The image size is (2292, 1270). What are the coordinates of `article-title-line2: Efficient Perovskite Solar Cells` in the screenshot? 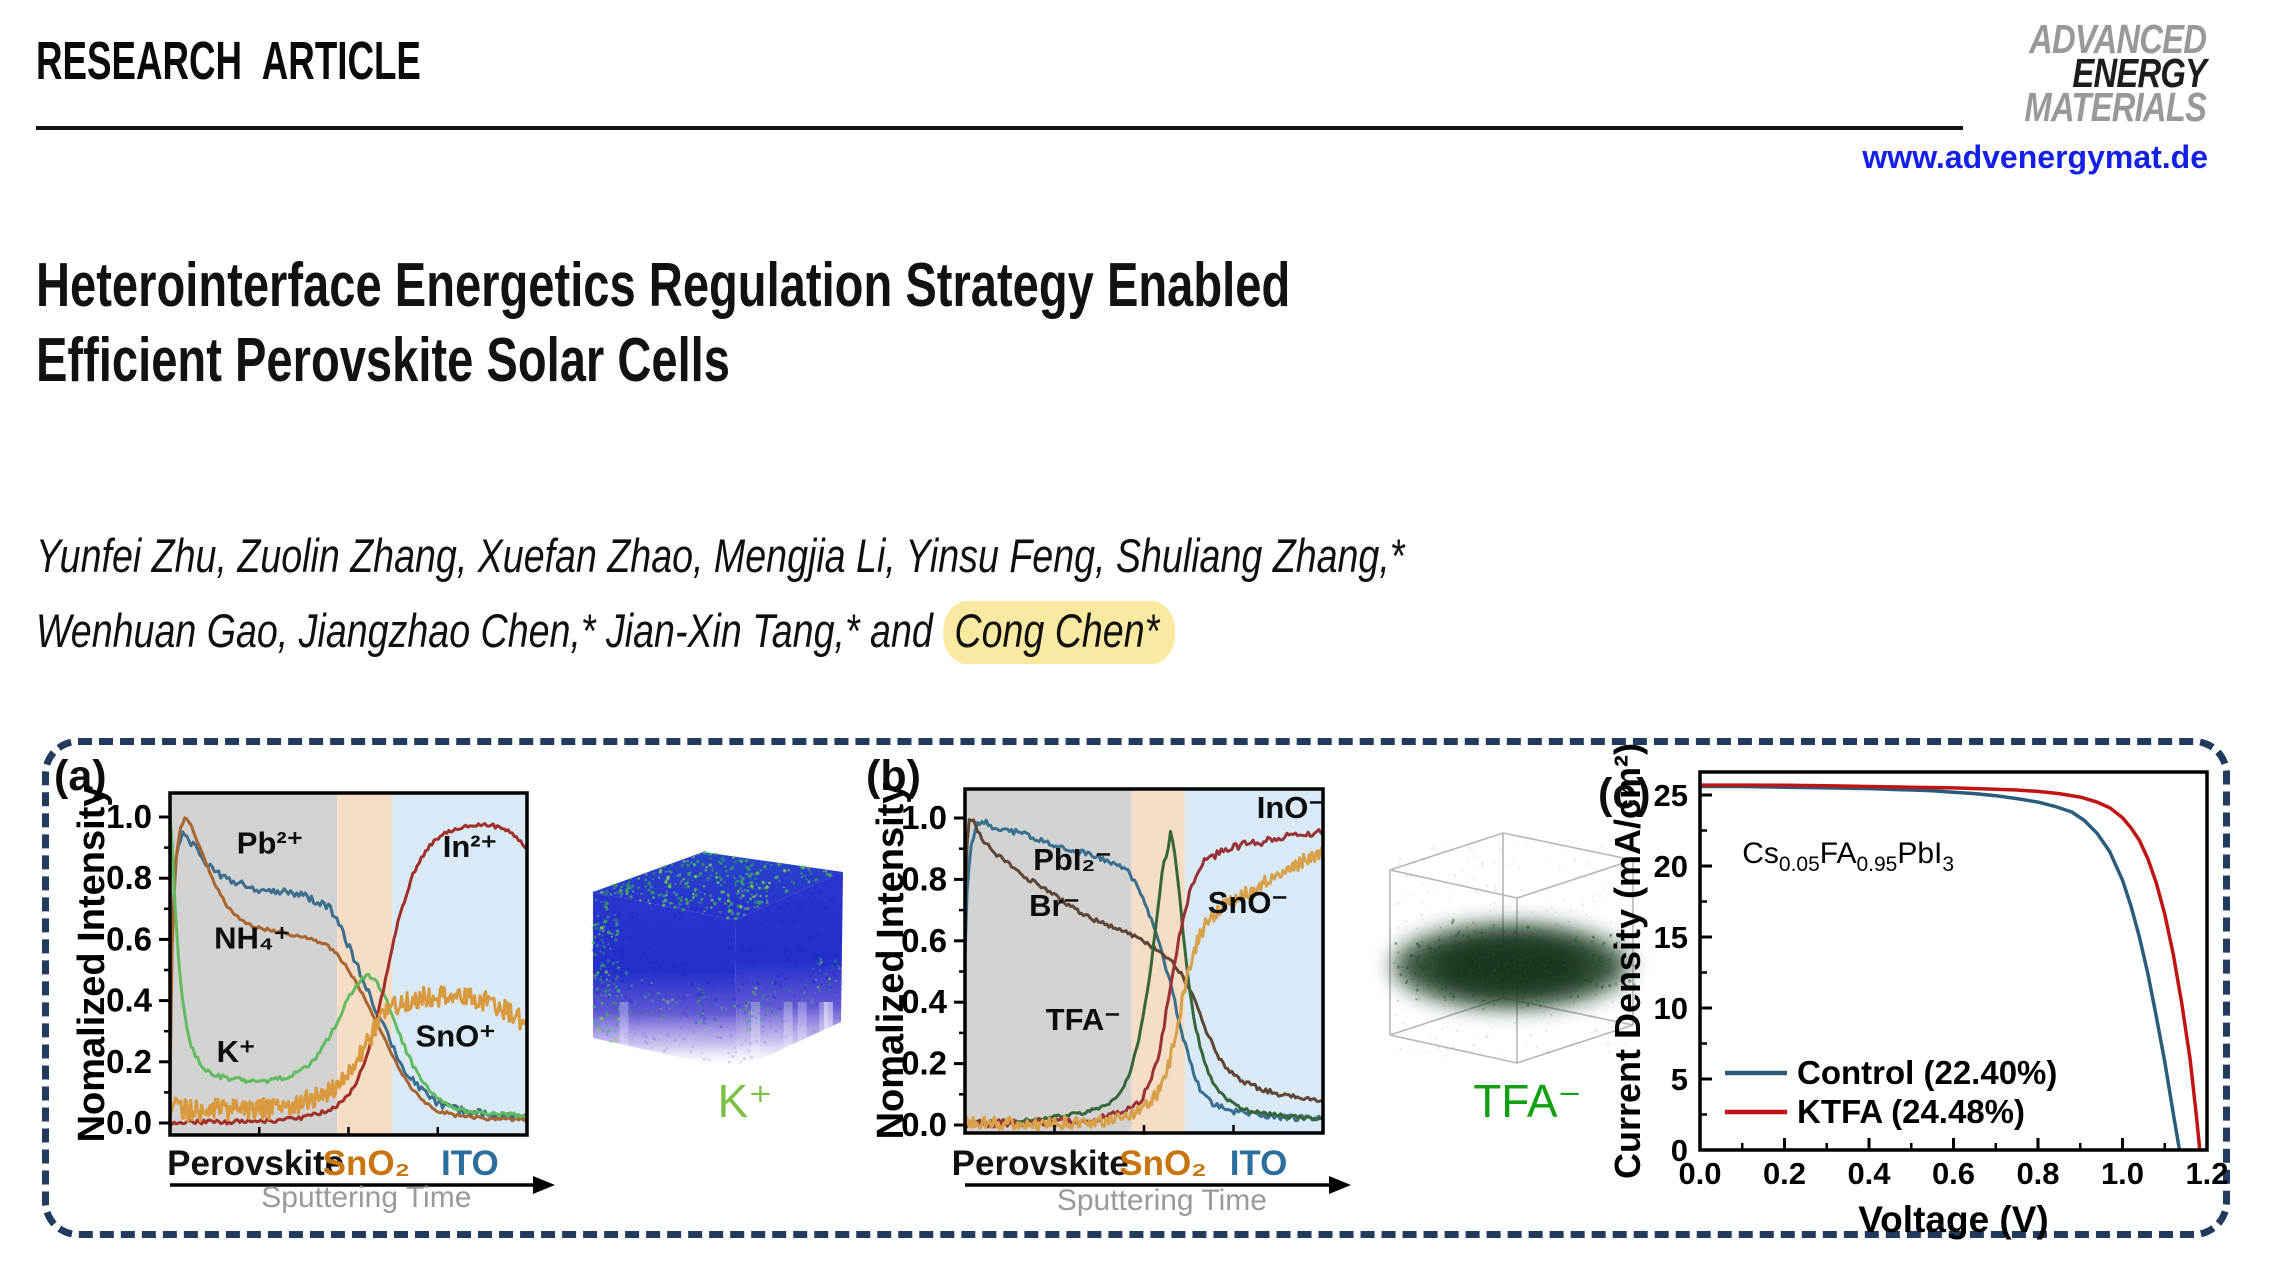 It's located at (383, 360).